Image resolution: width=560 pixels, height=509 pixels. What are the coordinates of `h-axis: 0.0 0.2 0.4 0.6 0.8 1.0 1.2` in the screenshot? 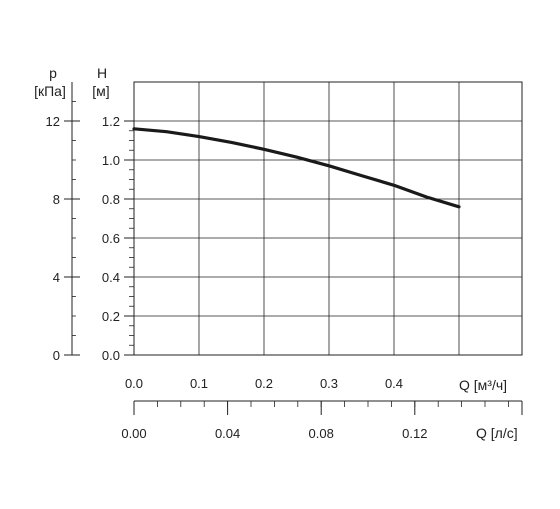 It's located at (118, 238).